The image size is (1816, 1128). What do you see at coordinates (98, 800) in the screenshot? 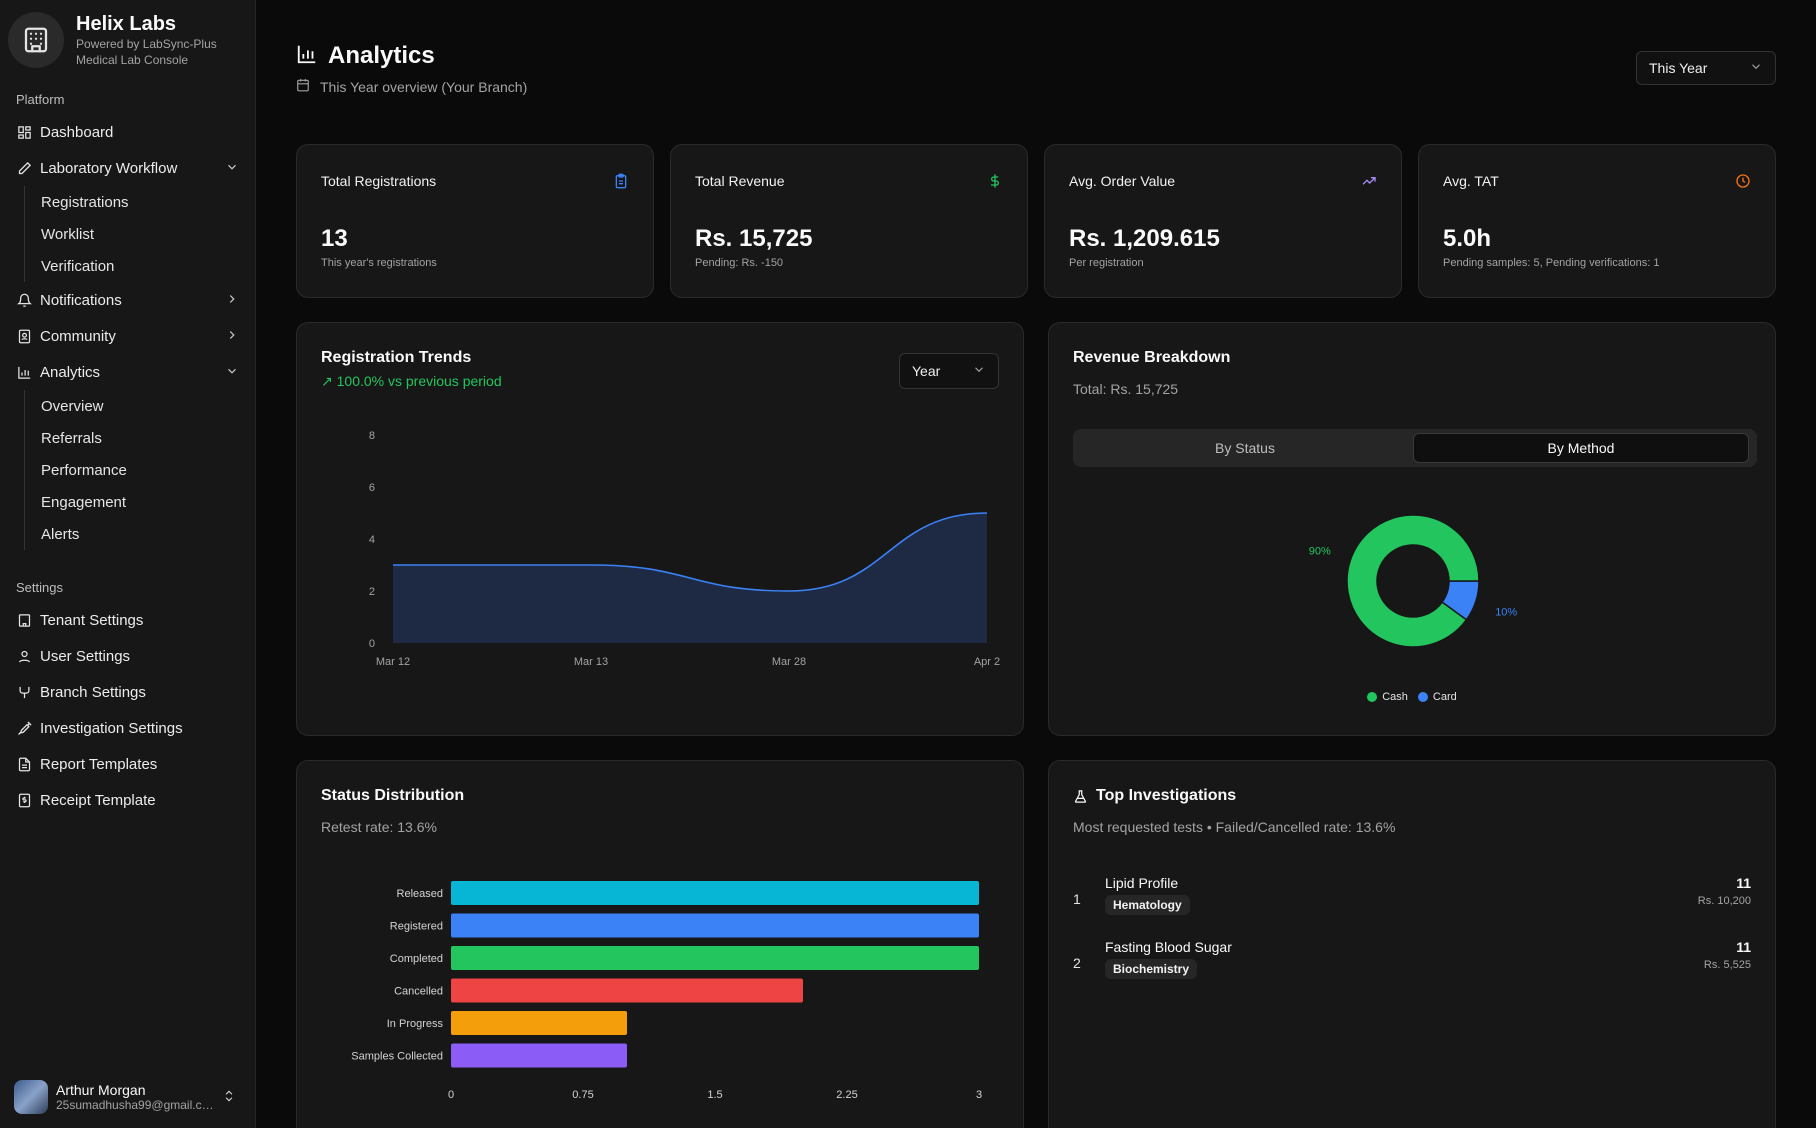
I see `sidebar-item-label: Receipt Template` at bounding box center [98, 800].